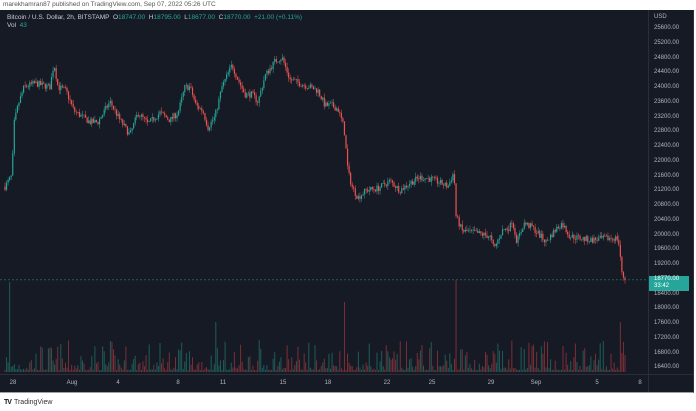 Image resolution: width=696 pixels, height=411 pixels. I want to click on time-label: 22, so click(387, 383).